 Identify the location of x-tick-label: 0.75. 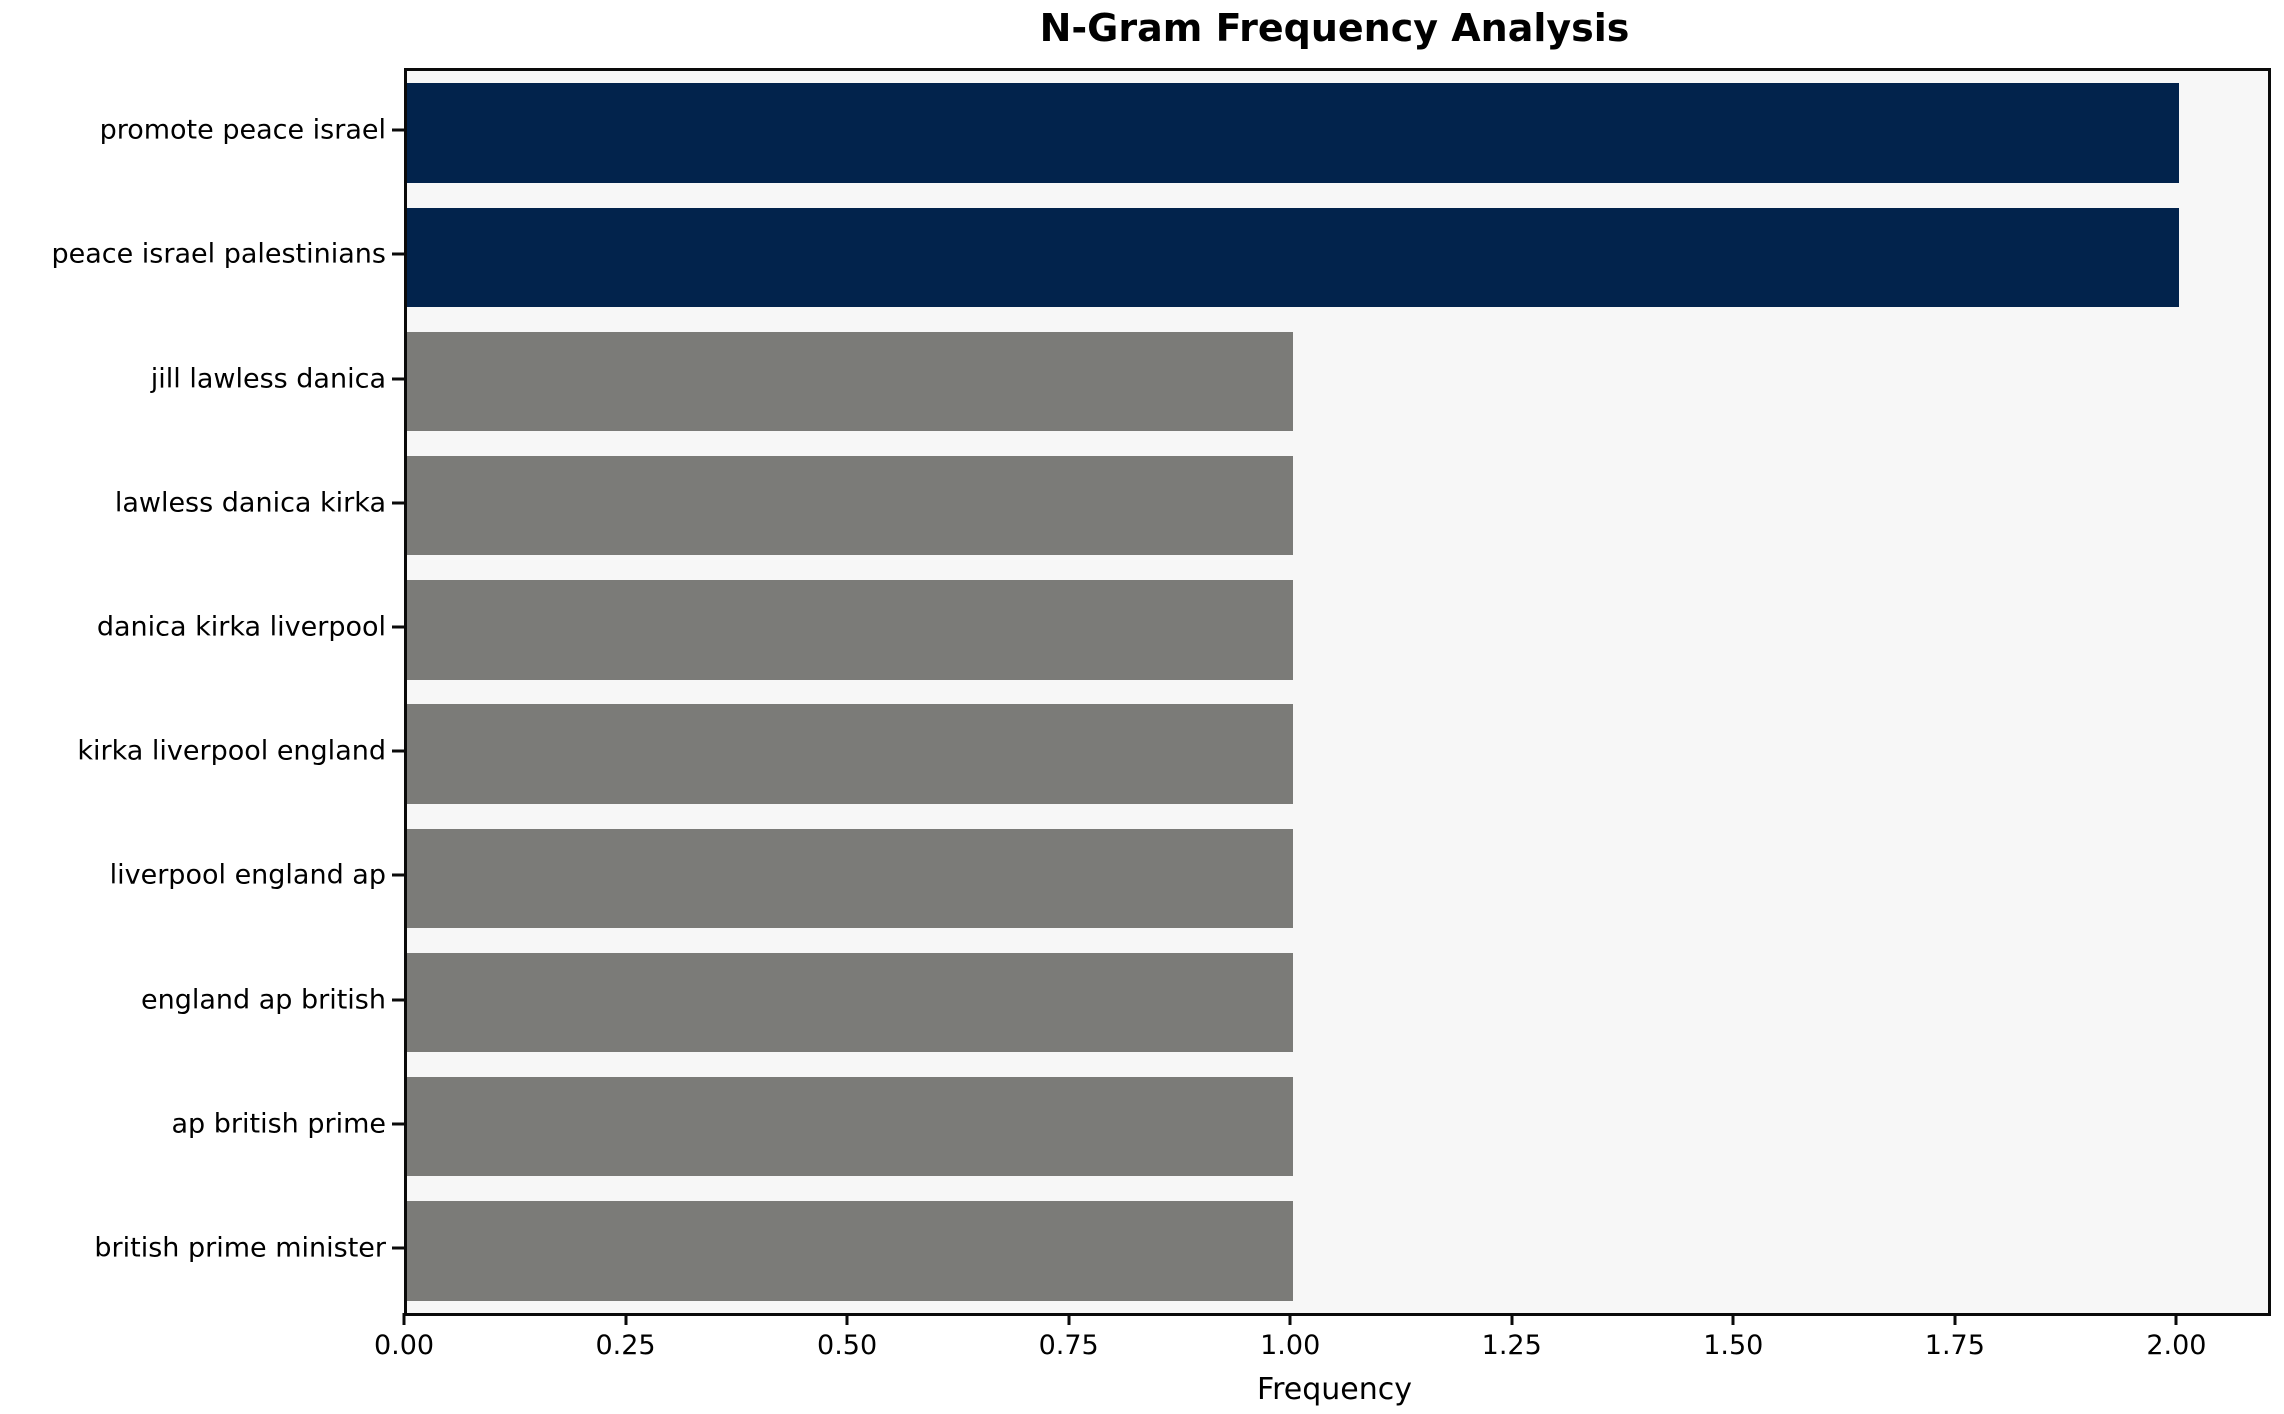
(1068, 1345).